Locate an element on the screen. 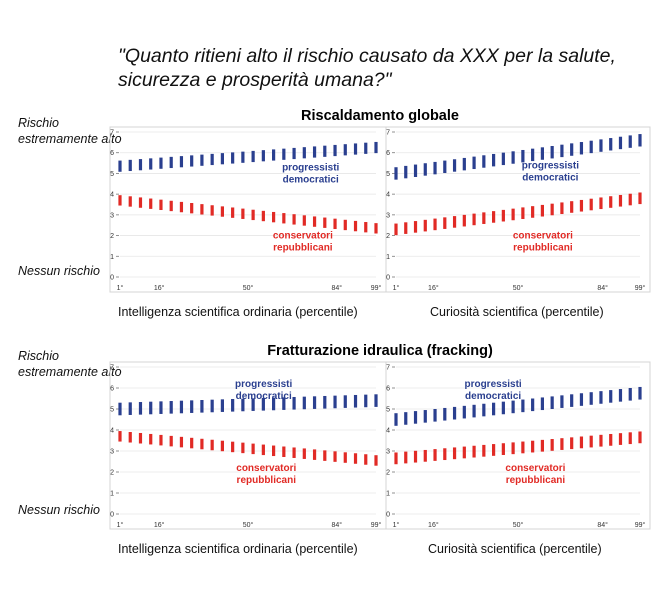 The width and height of the screenshot is (663, 594). y-tick-label-r2c2: 4 is located at coordinates (388, 431).